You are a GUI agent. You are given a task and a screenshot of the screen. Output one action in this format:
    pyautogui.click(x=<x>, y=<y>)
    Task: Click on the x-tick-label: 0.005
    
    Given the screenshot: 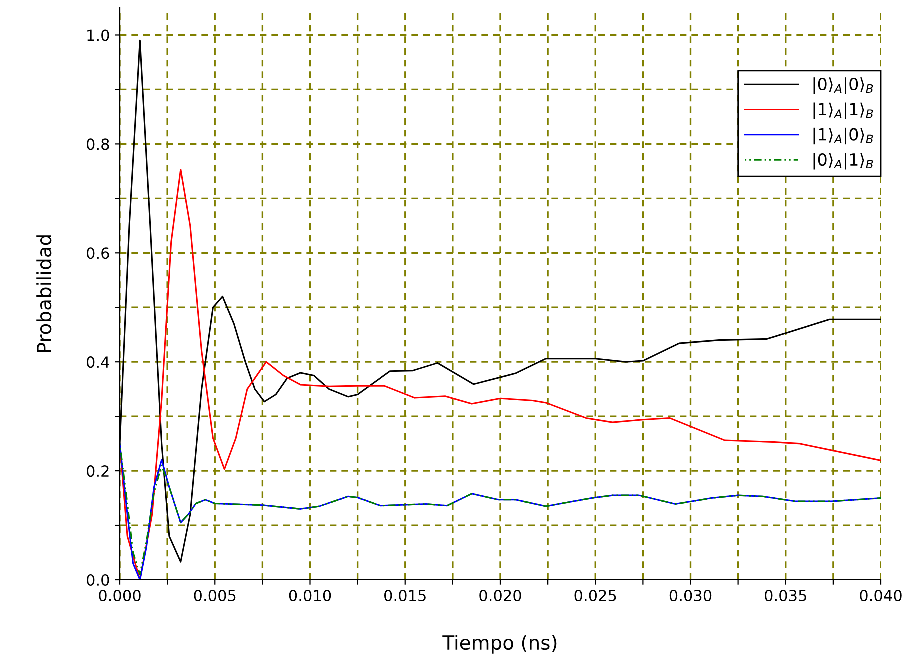 What is the action you would take?
    pyautogui.click(x=215, y=596)
    